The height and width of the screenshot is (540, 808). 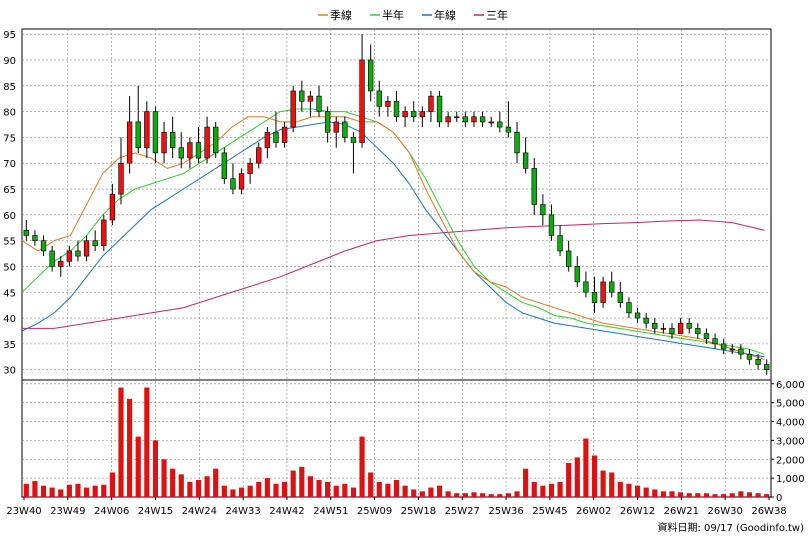 What do you see at coordinates (9, 267) in the screenshot?
I see `price-tick-label: 50` at bounding box center [9, 267].